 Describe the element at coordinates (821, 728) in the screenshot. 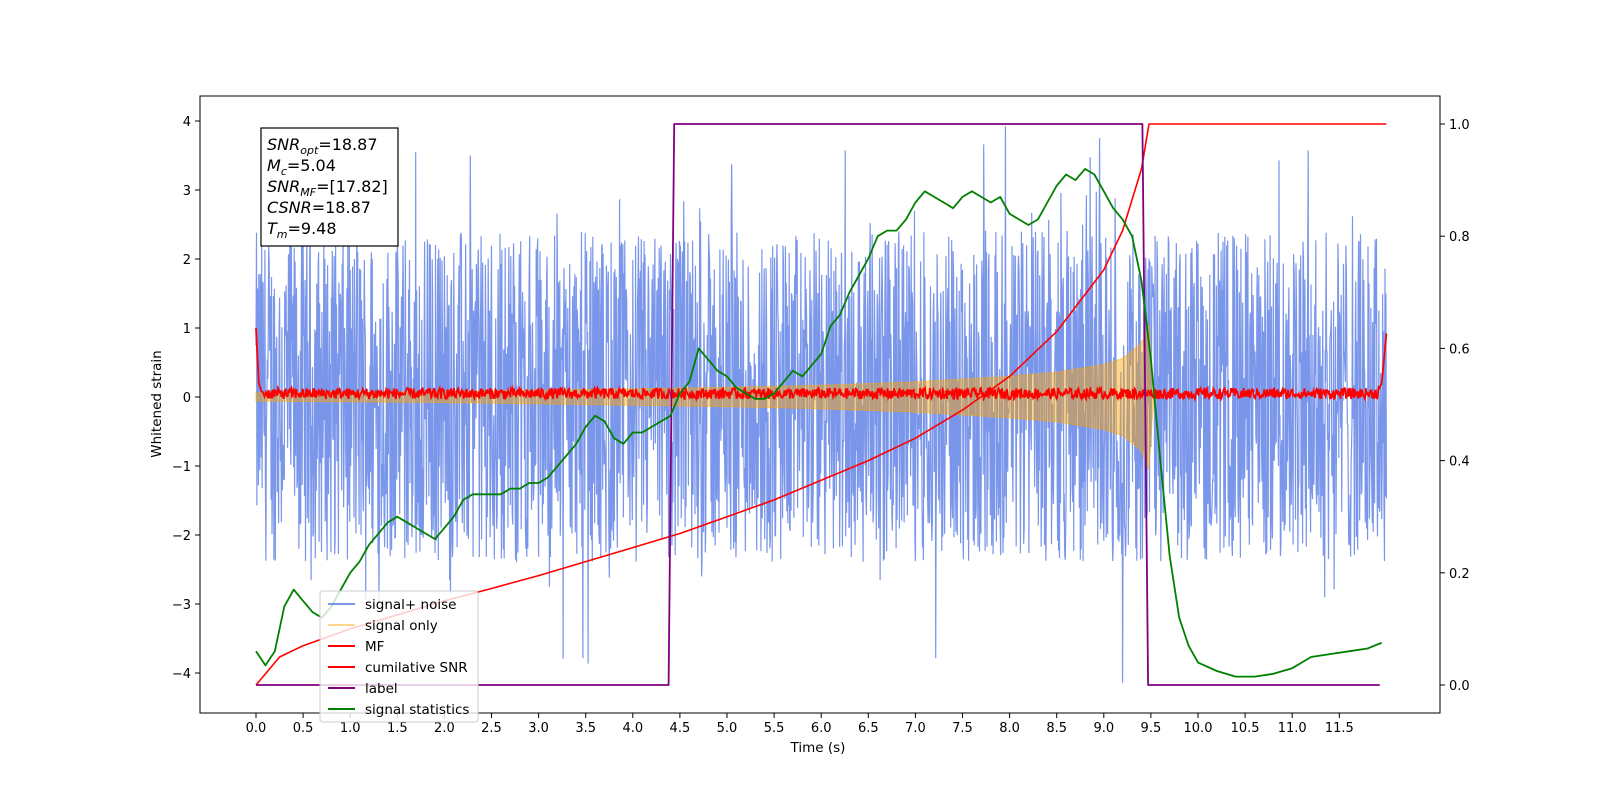

I see `x-tick-label: 6.0` at that location.